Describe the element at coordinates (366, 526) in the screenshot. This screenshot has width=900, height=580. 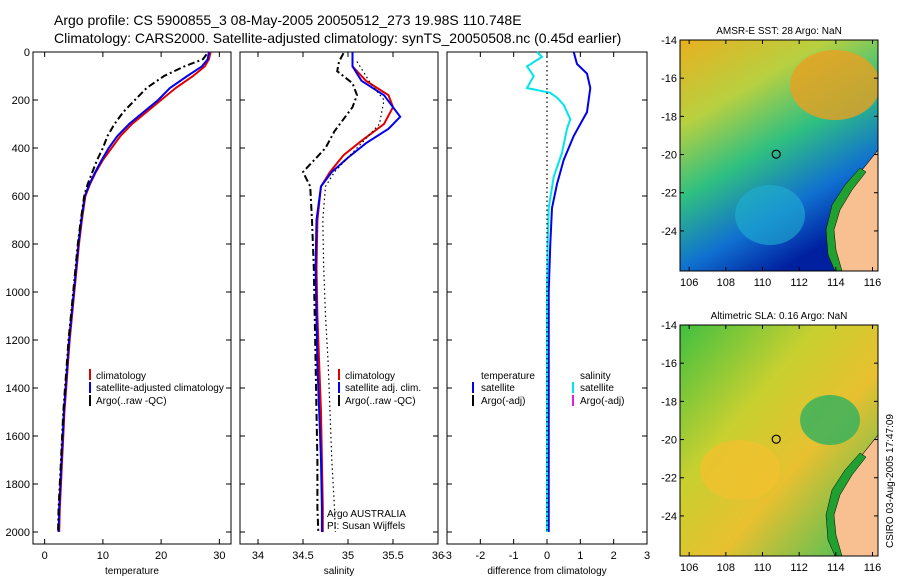
I see `pi-annotation: PI: Susan Wijffels` at that location.